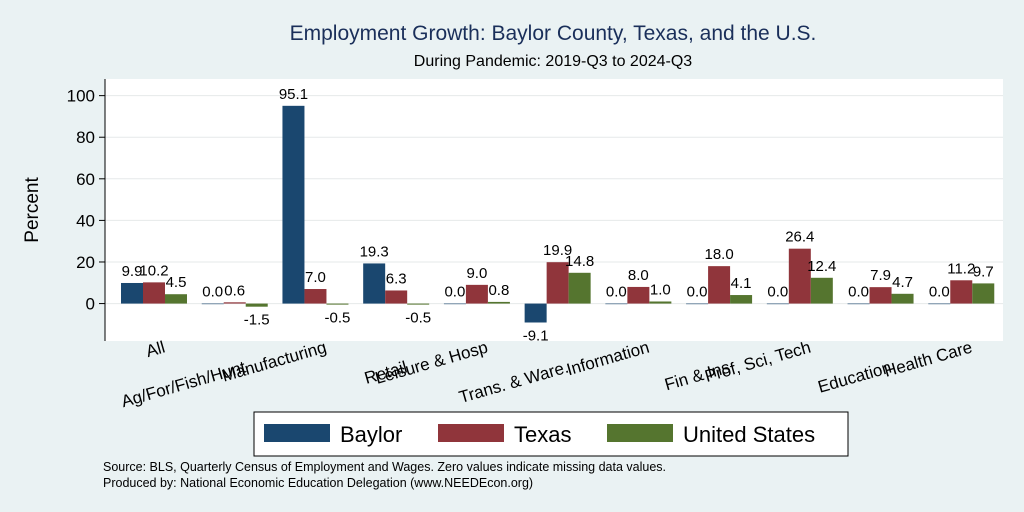  I want to click on value-label: 4.1, so click(741, 283).